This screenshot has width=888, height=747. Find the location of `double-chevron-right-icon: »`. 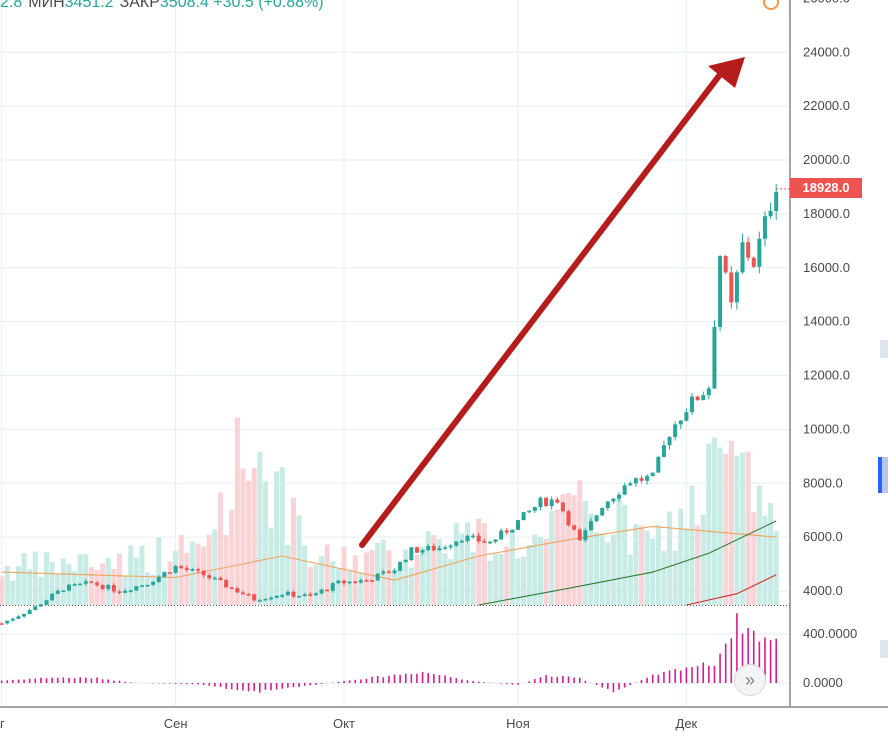

double-chevron-right-icon: » is located at coordinates (750, 680).